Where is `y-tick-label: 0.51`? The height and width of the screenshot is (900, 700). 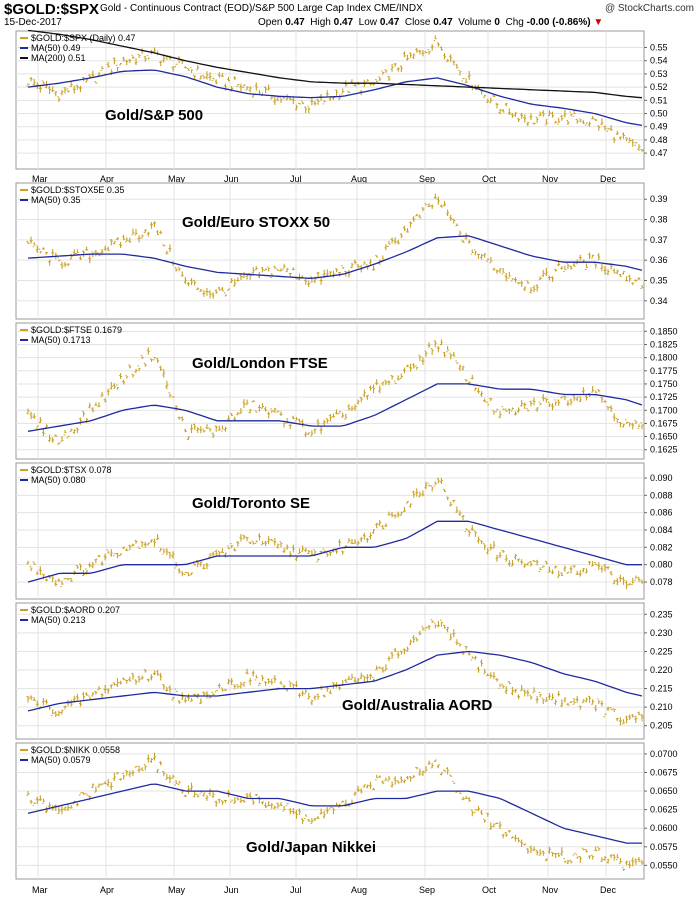
y-tick-label: 0.51 is located at coordinates (659, 100).